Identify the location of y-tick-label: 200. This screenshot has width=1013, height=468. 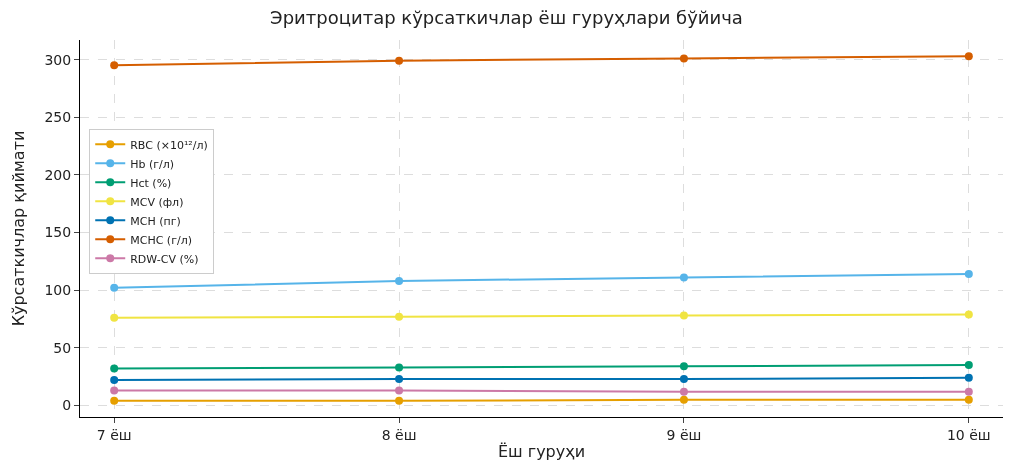
(58, 174).